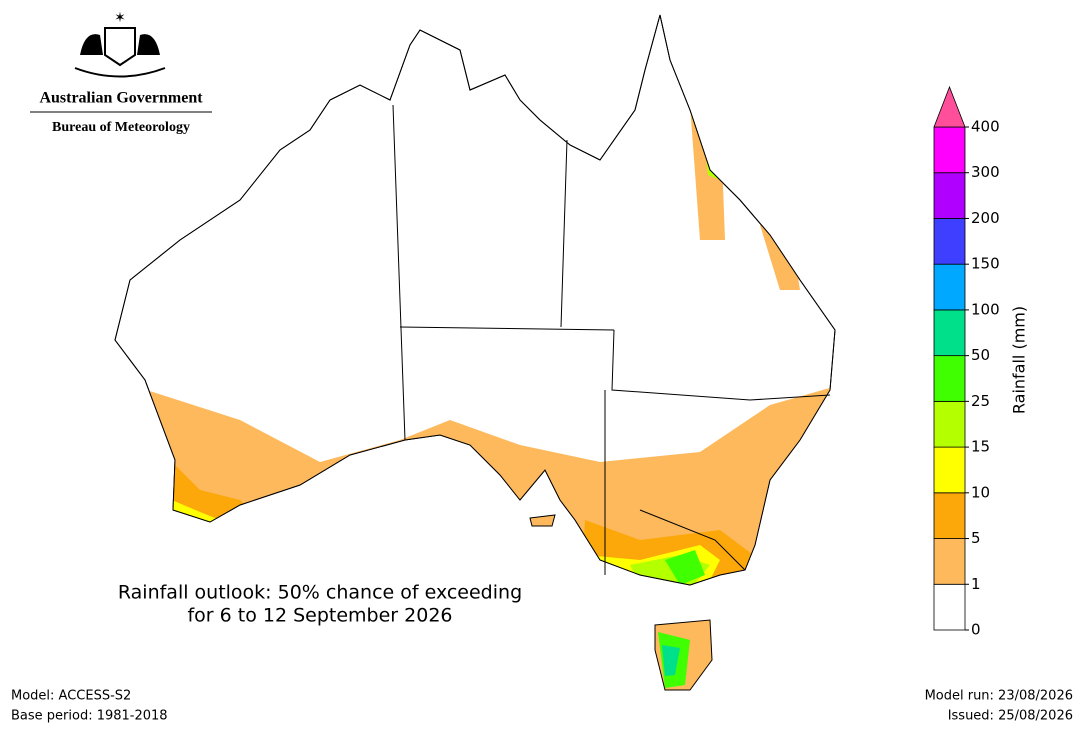  I want to click on colorbar-tick-label: 5, so click(976, 538).